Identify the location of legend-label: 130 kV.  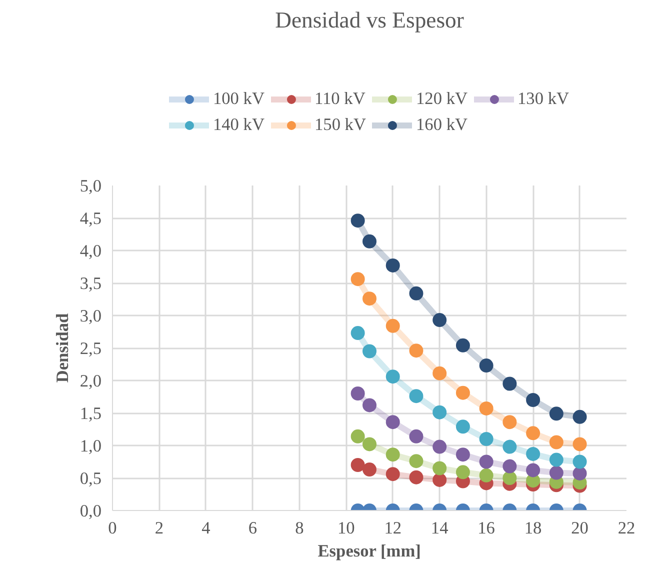
(544, 99).